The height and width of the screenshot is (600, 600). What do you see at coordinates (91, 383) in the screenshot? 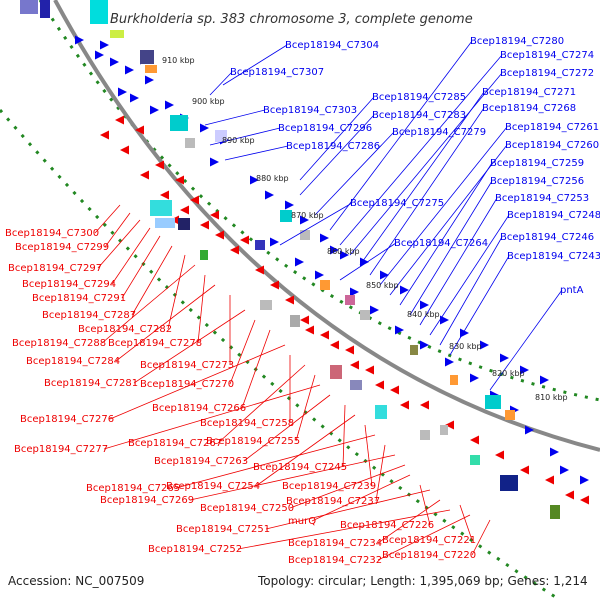
I see `reverse-gene-label: Bcep18194_C7281` at bounding box center [91, 383].